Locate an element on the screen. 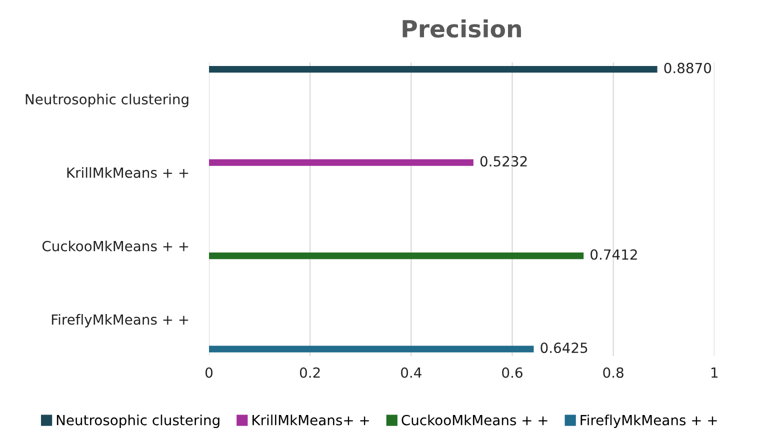 Image resolution: width=760 pixels, height=445 pixels. y-tick-label: Neutrosophic clustering is located at coordinates (107, 101).